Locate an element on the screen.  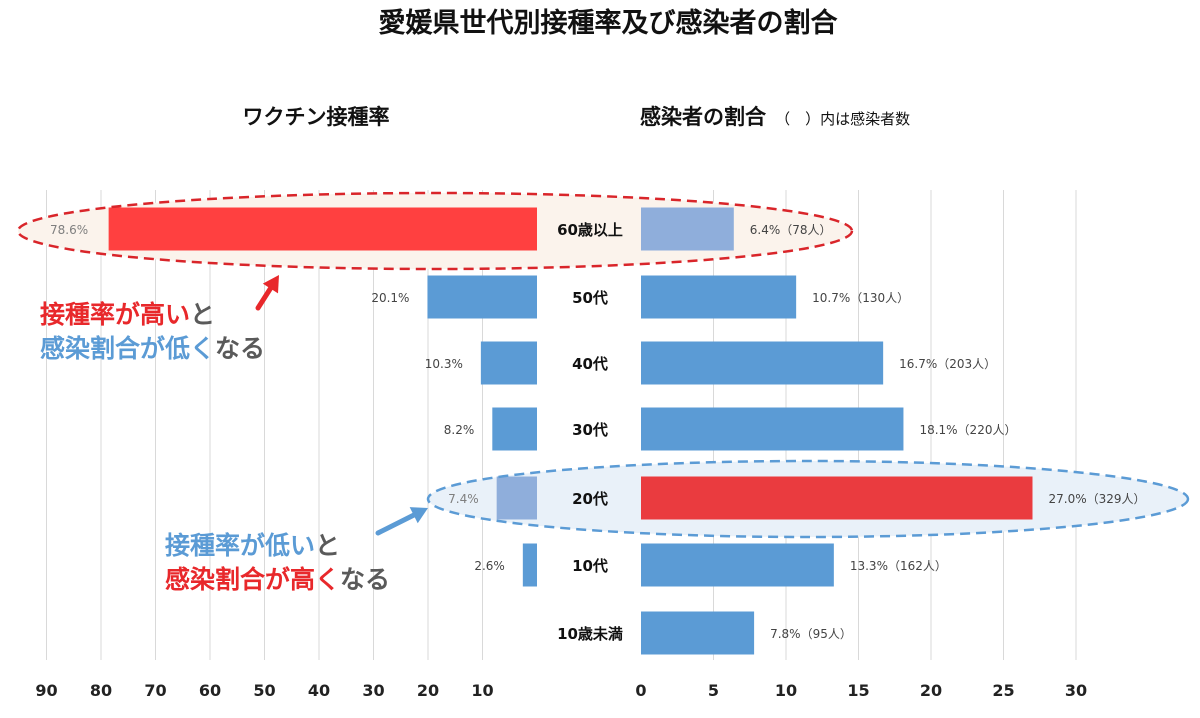
right-tick-label-0: 0 is located at coordinates (640, 690).